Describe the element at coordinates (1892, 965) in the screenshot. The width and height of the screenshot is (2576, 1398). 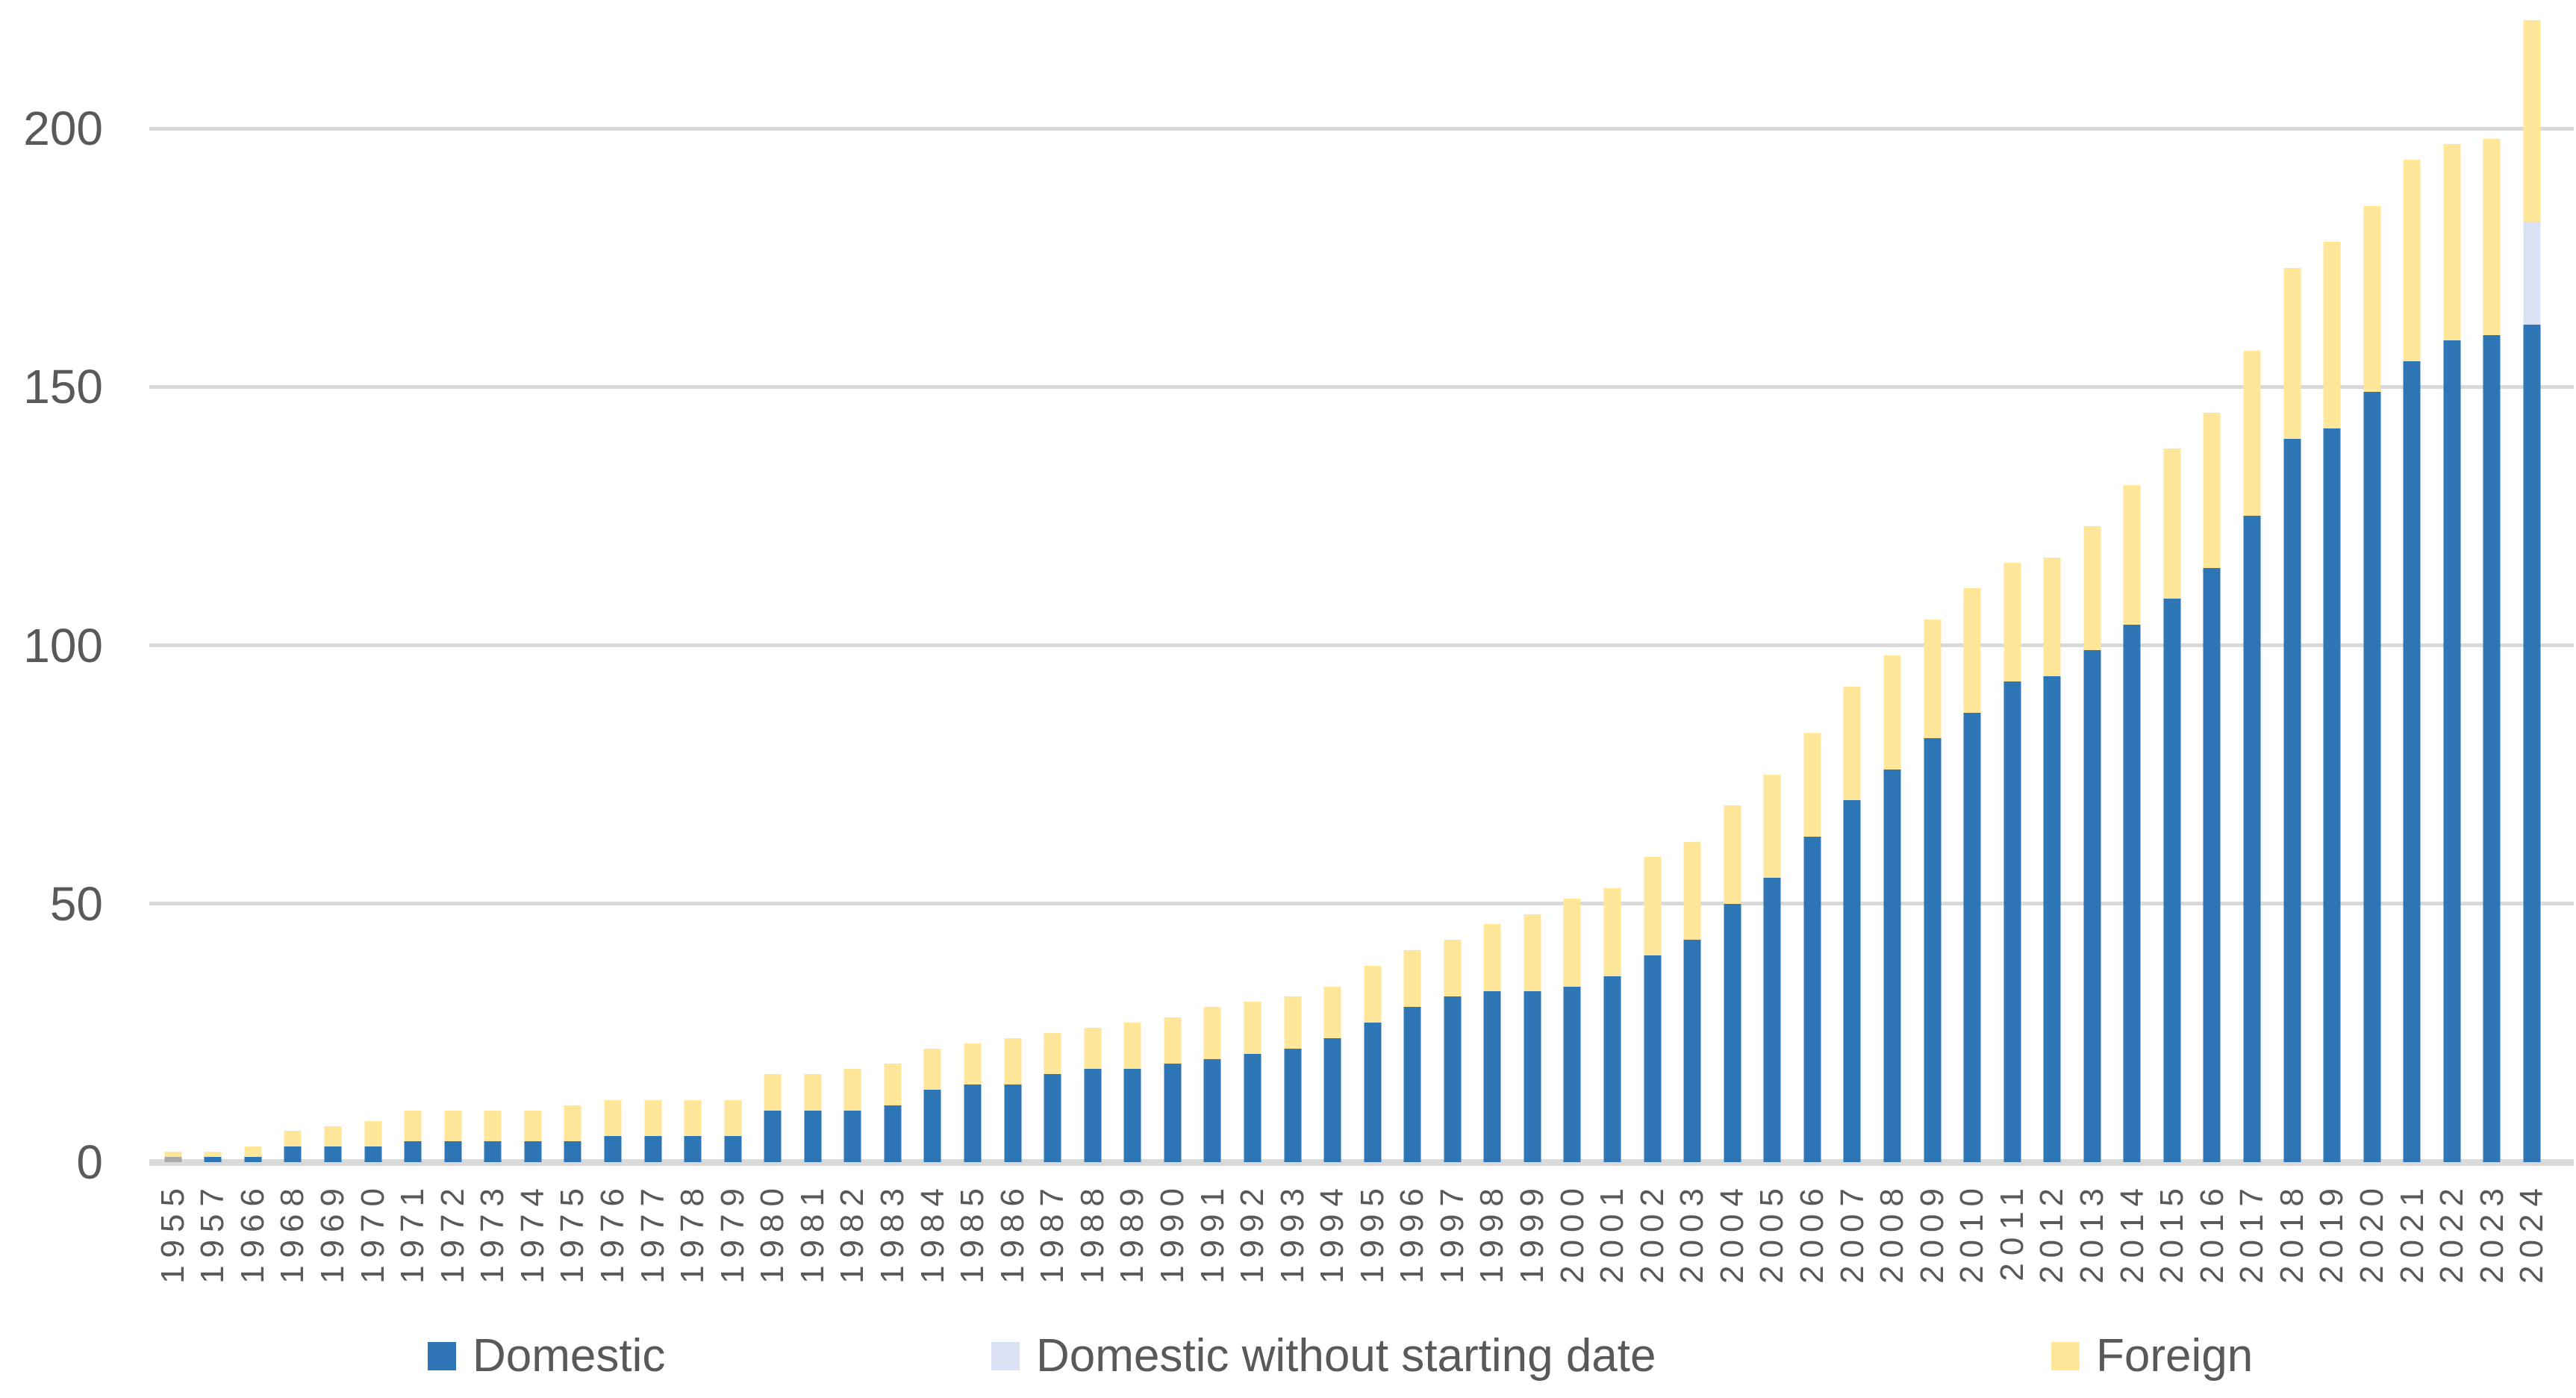
I see `segment-domestic-2008` at that location.